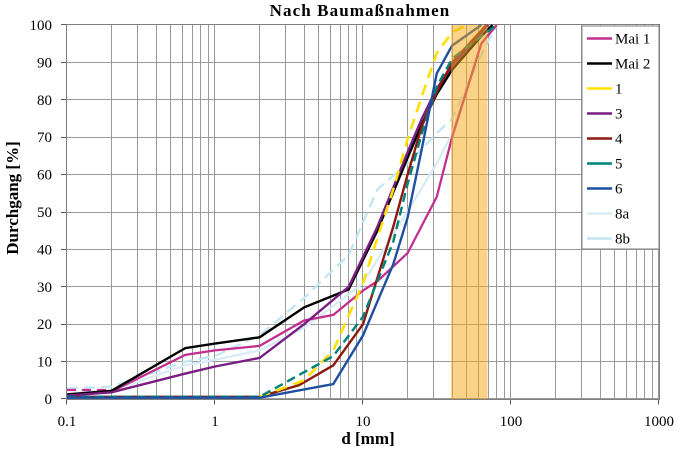 This screenshot has width=685, height=451. I want to click on svg-text: 80, so click(44, 101).